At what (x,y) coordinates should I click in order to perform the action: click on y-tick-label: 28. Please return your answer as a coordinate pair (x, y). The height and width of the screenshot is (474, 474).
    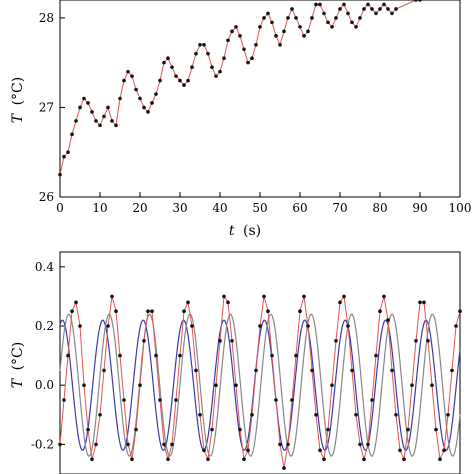
    Looking at the image, I should click on (46, 18).